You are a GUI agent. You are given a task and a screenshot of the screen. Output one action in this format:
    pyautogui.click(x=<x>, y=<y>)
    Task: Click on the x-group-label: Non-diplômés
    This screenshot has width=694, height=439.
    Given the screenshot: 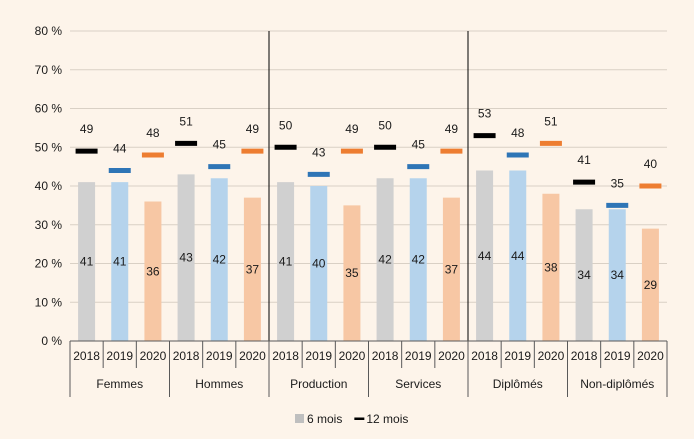 What is the action you would take?
    pyautogui.click(x=617, y=384)
    